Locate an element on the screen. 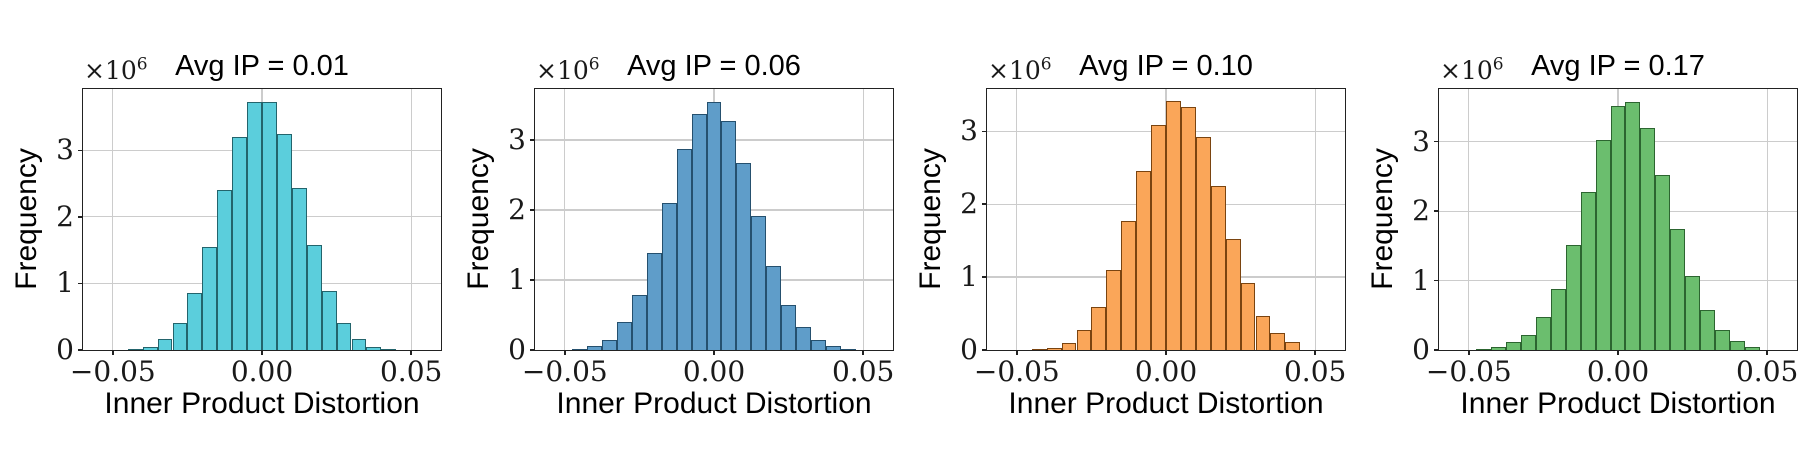 Image resolution: width=1808 pixels, height=452 pixels. y-tick-label: 2 is located at coordinates (1421, 210).